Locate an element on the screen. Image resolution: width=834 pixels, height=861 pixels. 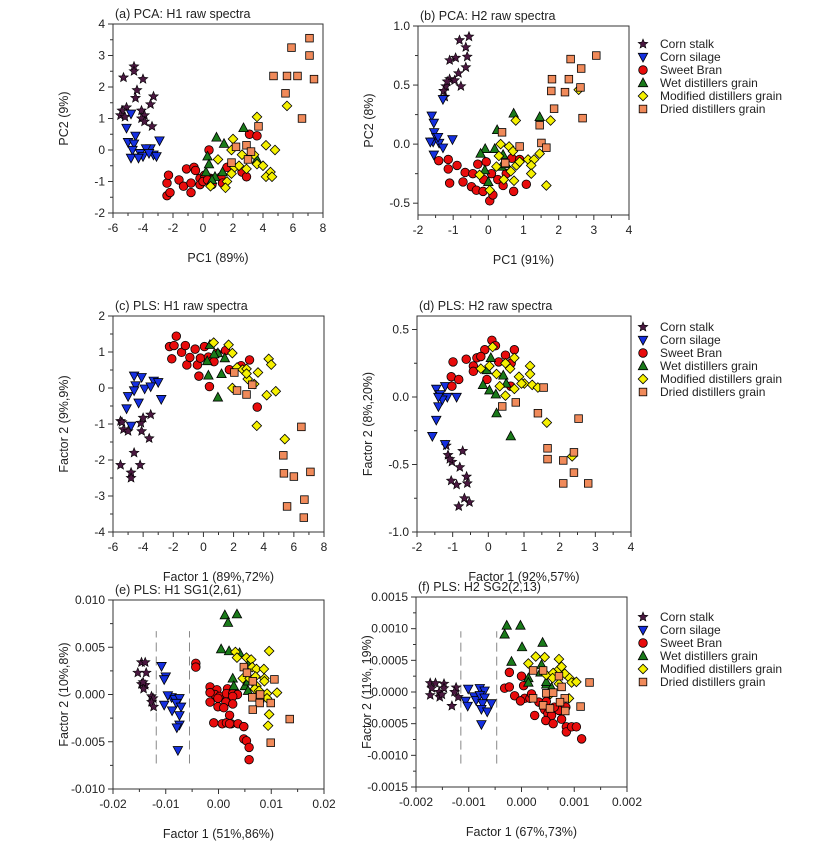
y-tick-label: 0.005 is located at coordinates (90, 647).